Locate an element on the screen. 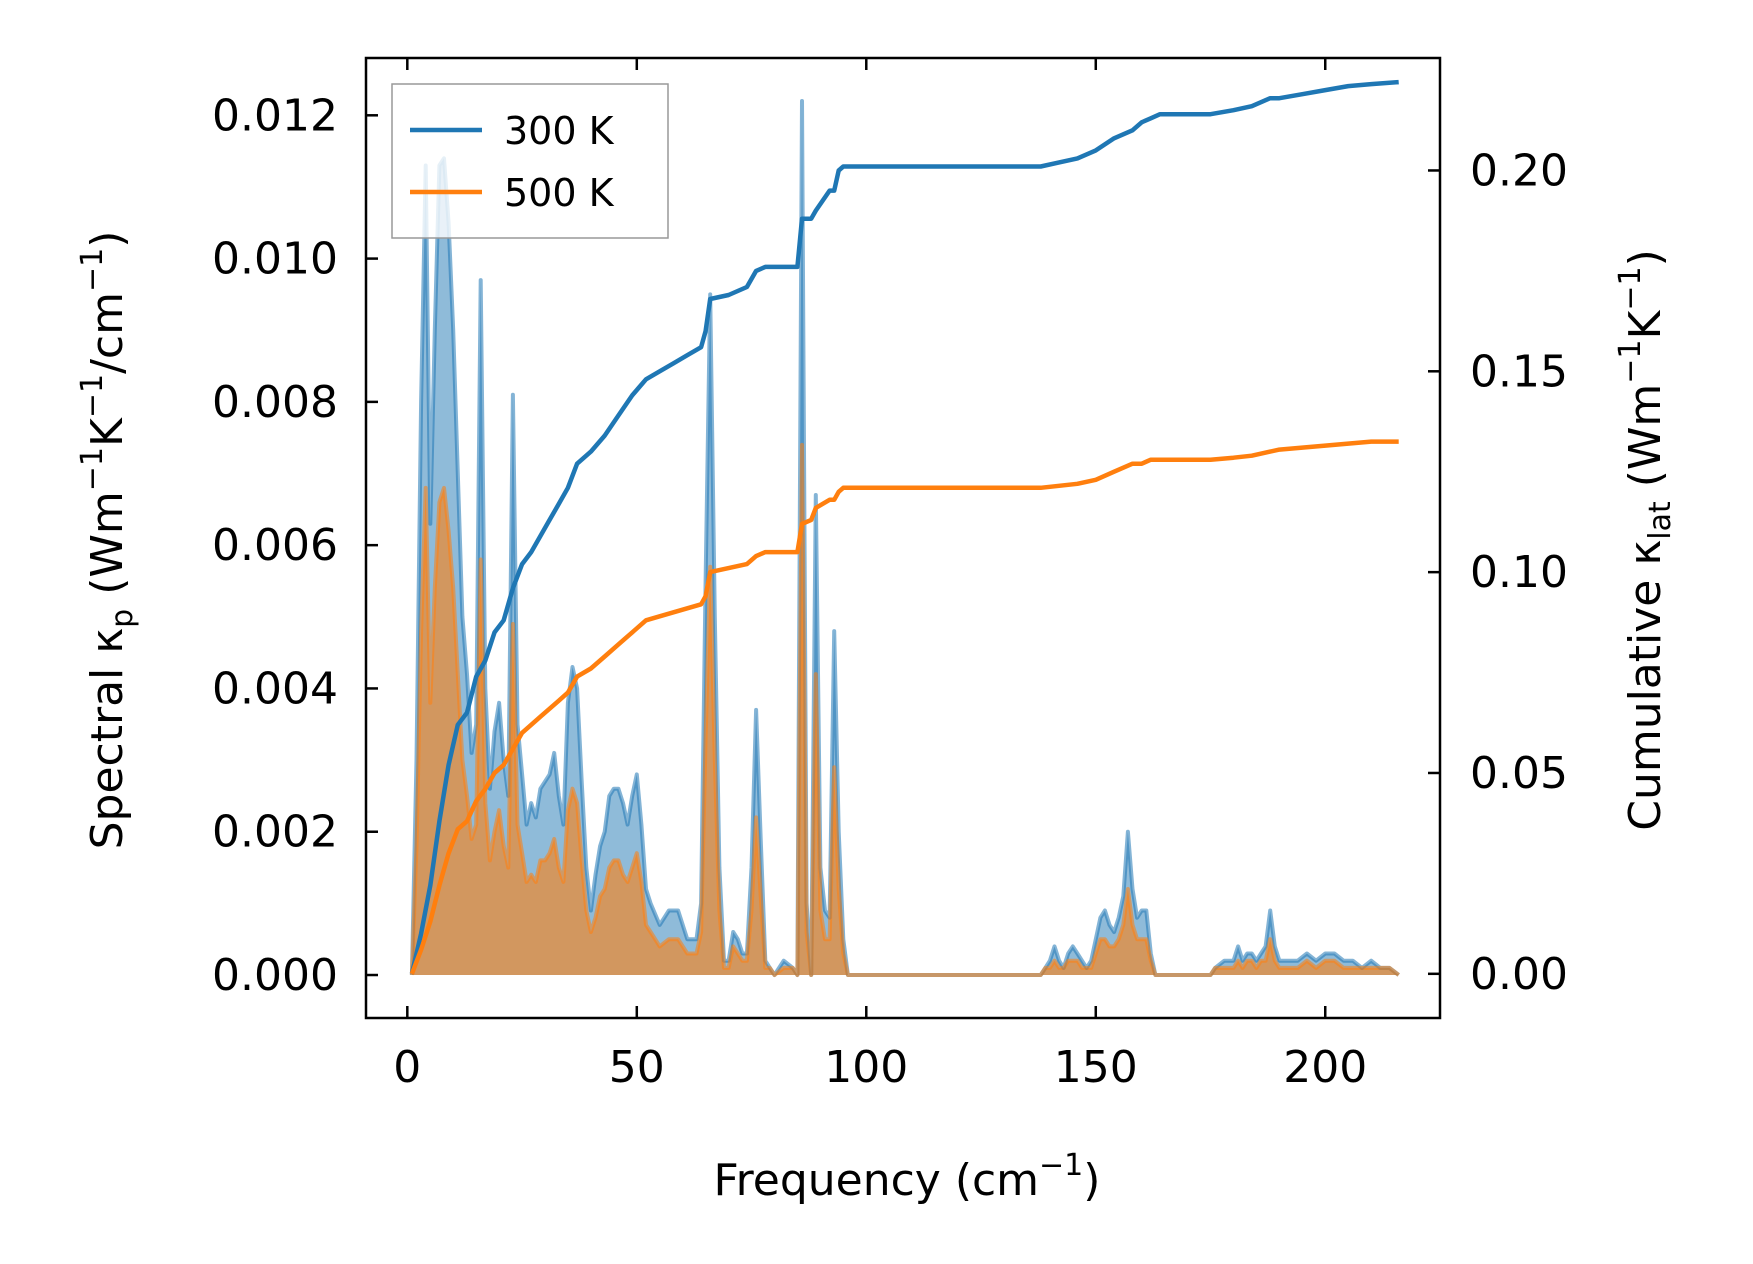  left-y-tick-label-3: 0.006 is located at coordinates (275, 545).